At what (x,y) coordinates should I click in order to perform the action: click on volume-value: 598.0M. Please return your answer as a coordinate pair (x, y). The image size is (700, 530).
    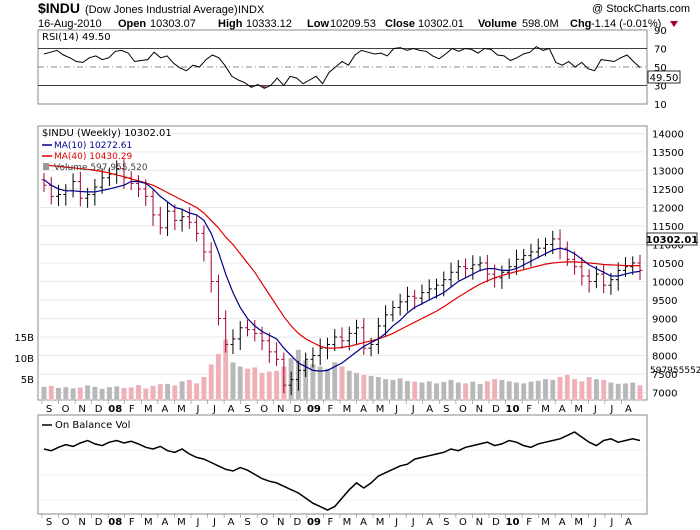
    Looking at the image, I should click on (540, 24).